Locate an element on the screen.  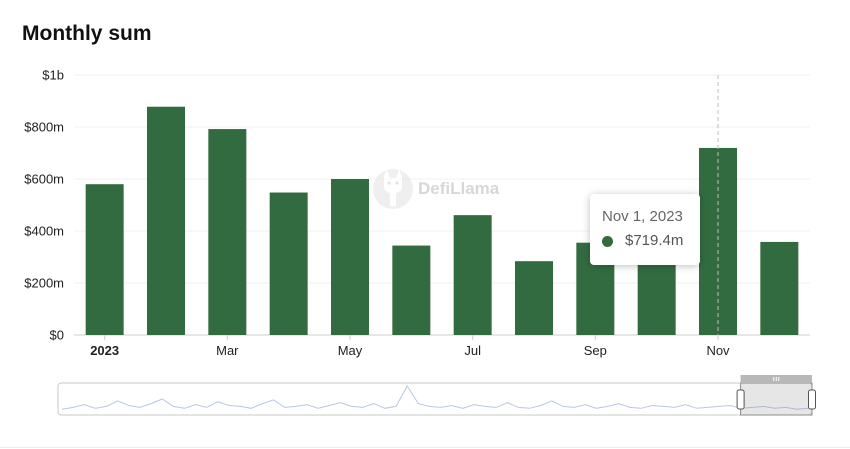
slider-selected-window is located at coordinates (776, 399).